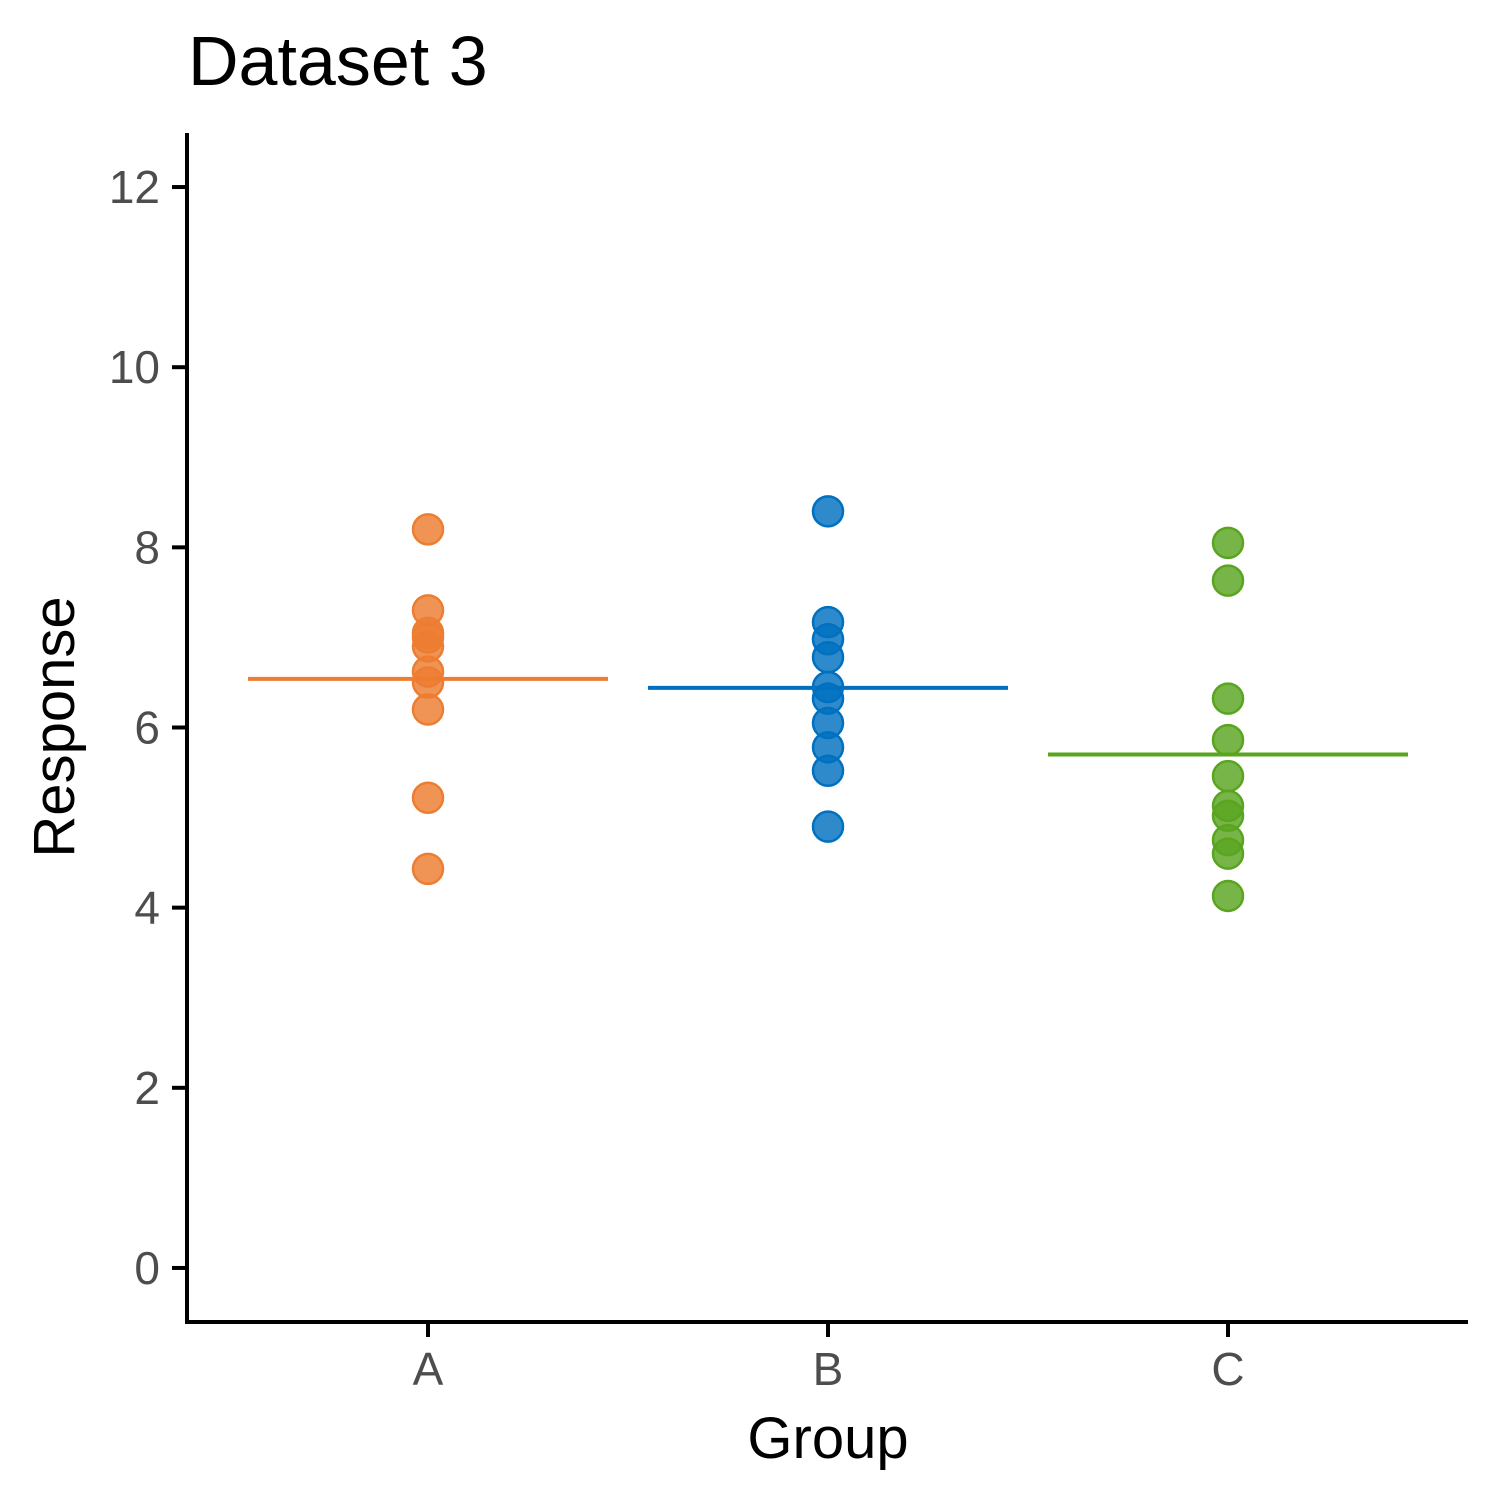 Image resolution: width=1500 pixels, height=1500 pixels. Describe the element at coordinates (147, 1268) in the screenshot. I see `y-tick-label: 0` at that location.